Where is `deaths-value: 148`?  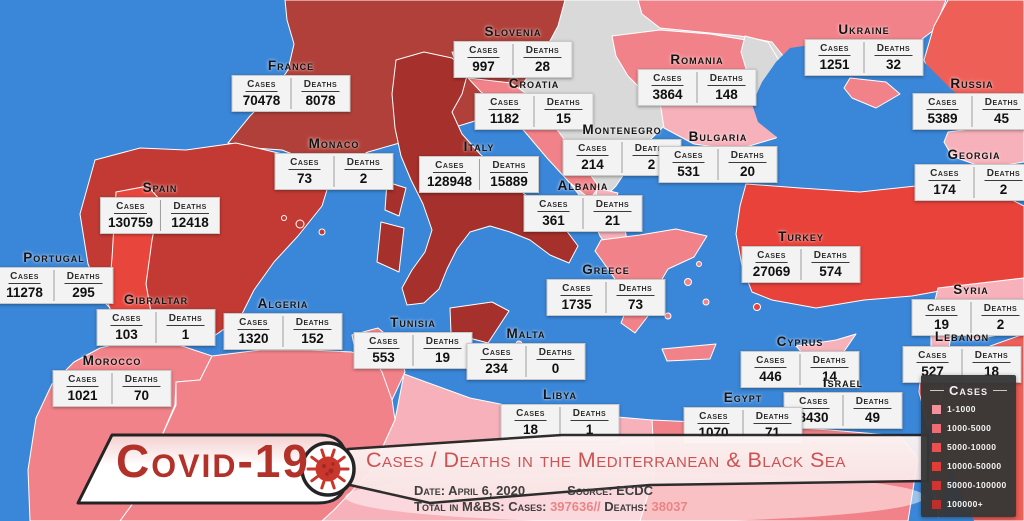
deaths-value: 148 is located at coordinates (726, 94).